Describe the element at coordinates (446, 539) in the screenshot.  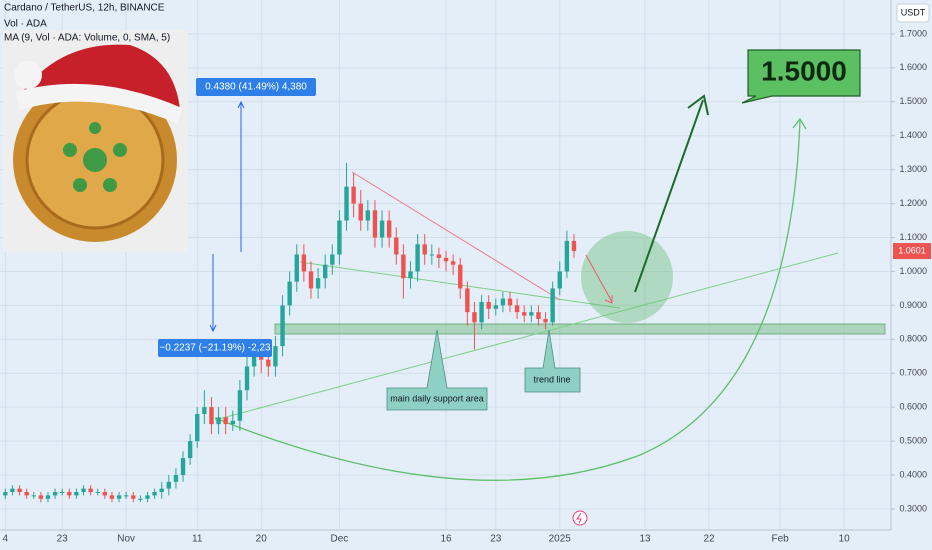
I see `x-tick-label: 16` at that location.